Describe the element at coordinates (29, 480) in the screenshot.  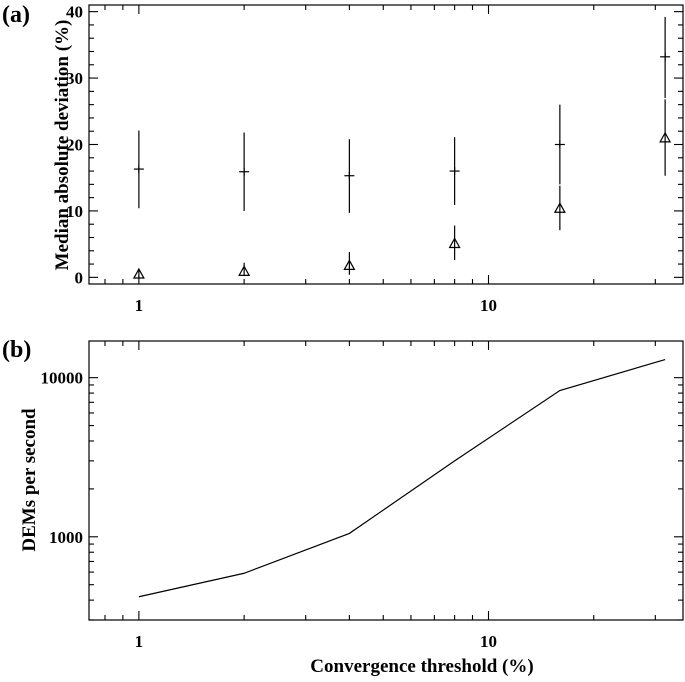
I see `panel-b-ylabel: DEMs per second` at that location.